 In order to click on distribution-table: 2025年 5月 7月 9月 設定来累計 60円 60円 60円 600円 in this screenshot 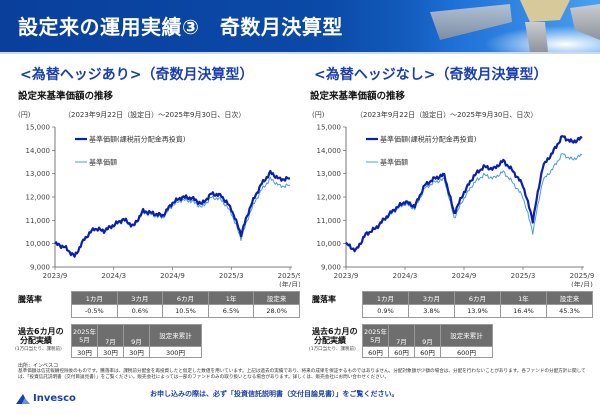, I will do `click(427, 341)`.